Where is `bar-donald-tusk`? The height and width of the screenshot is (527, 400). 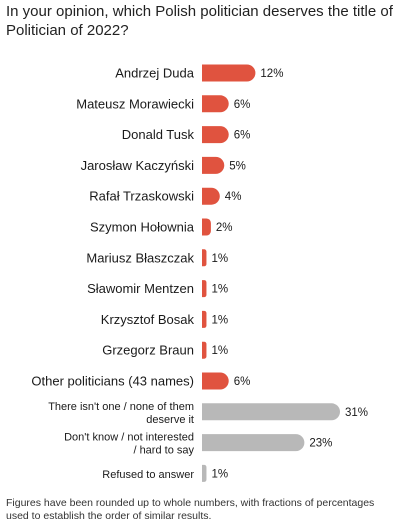 bar-donald-tusk is located at coordinates (215, 135).